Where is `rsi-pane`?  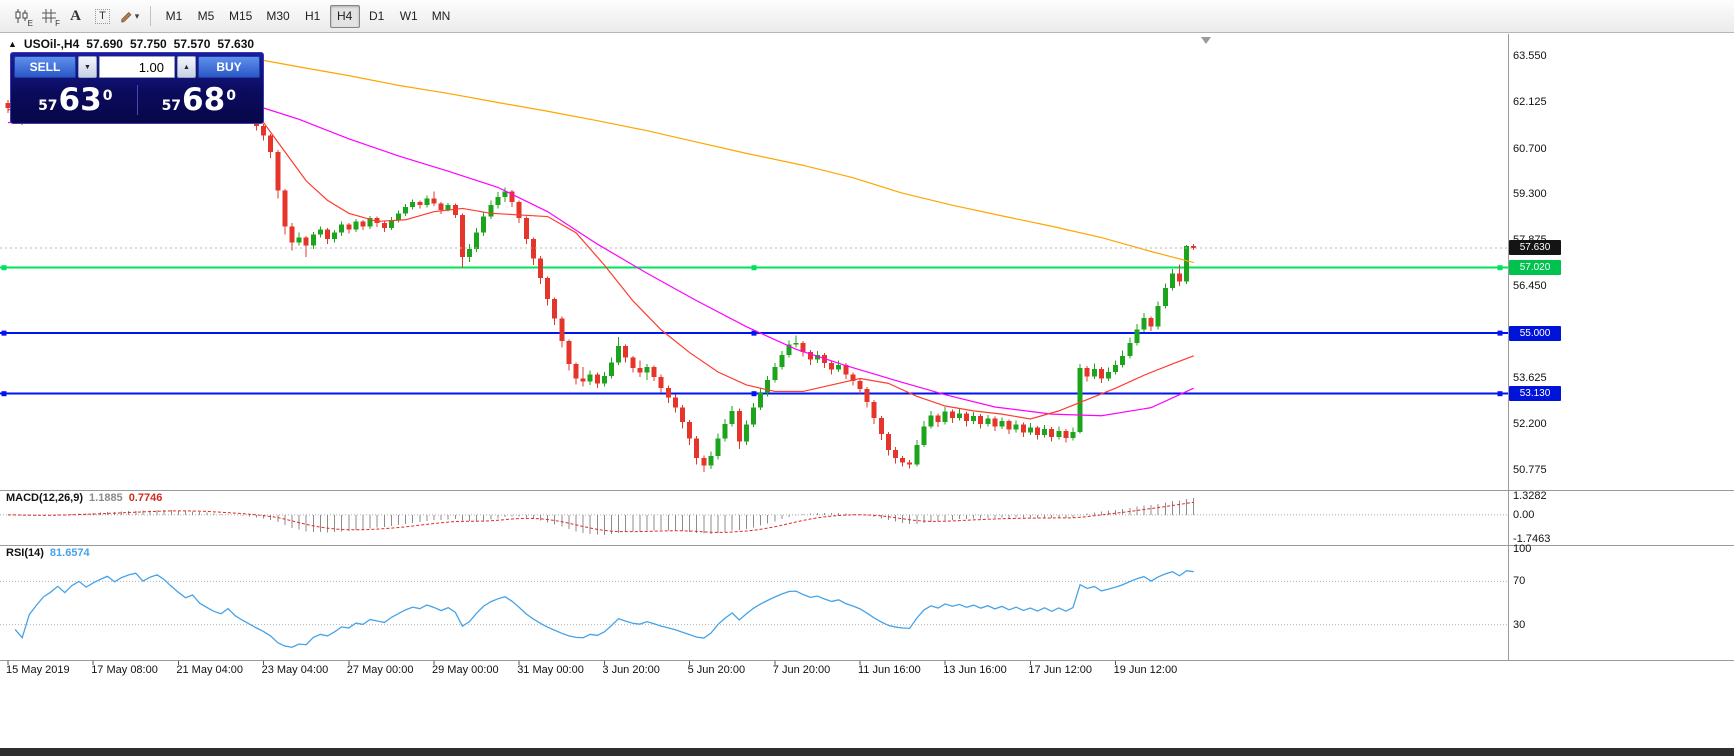 rsi-pane is located at coordinates (754, 609).